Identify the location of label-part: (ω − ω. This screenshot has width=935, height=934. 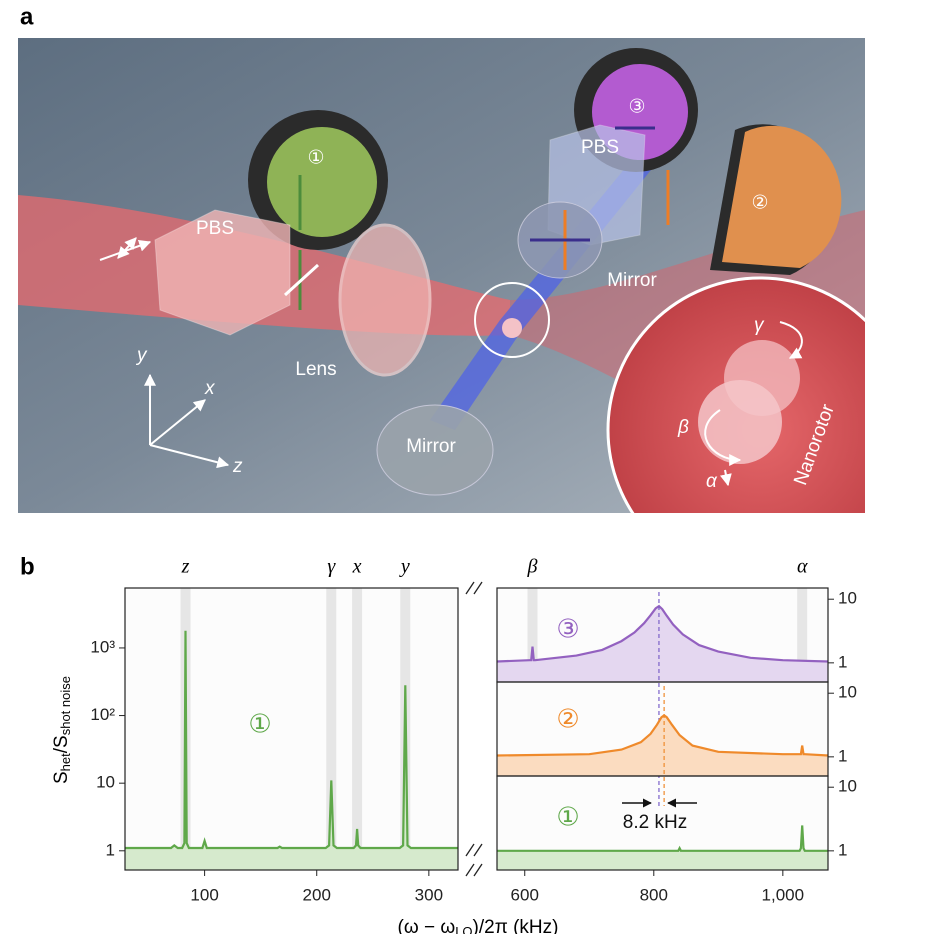
(427, 925).